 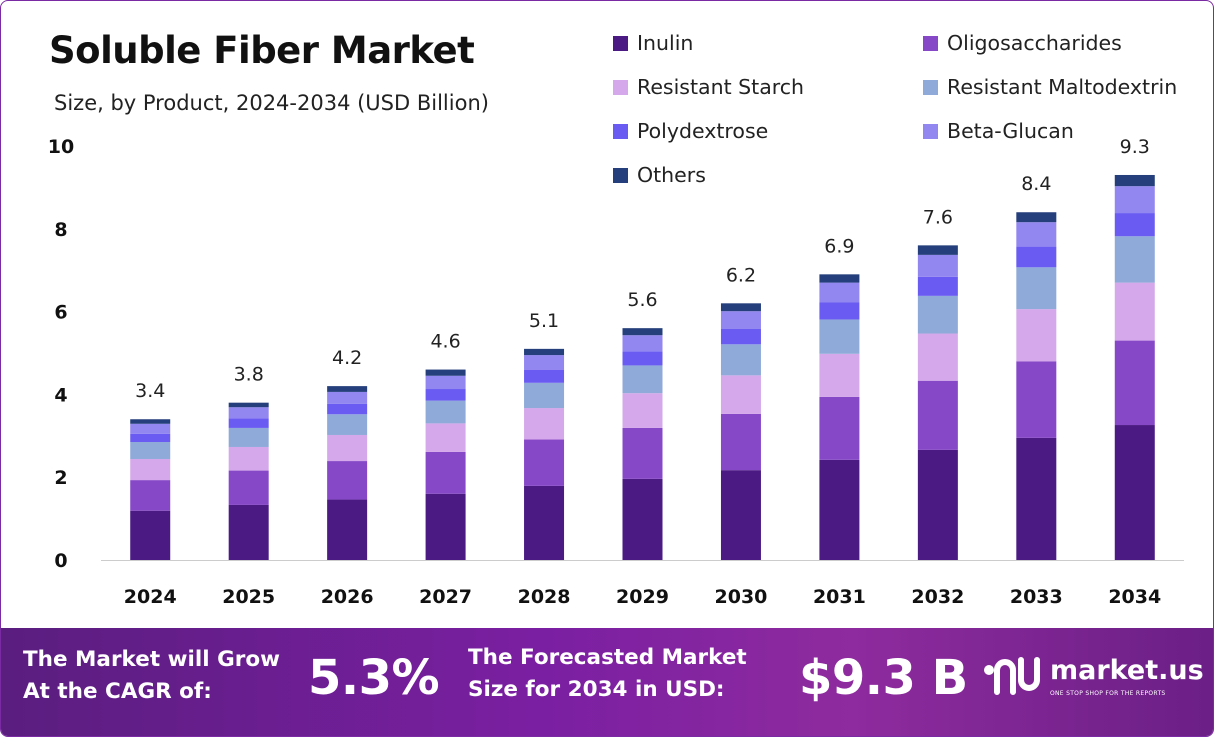 I want to click on x-tick-label: 2025, so click(x=248, y=597).